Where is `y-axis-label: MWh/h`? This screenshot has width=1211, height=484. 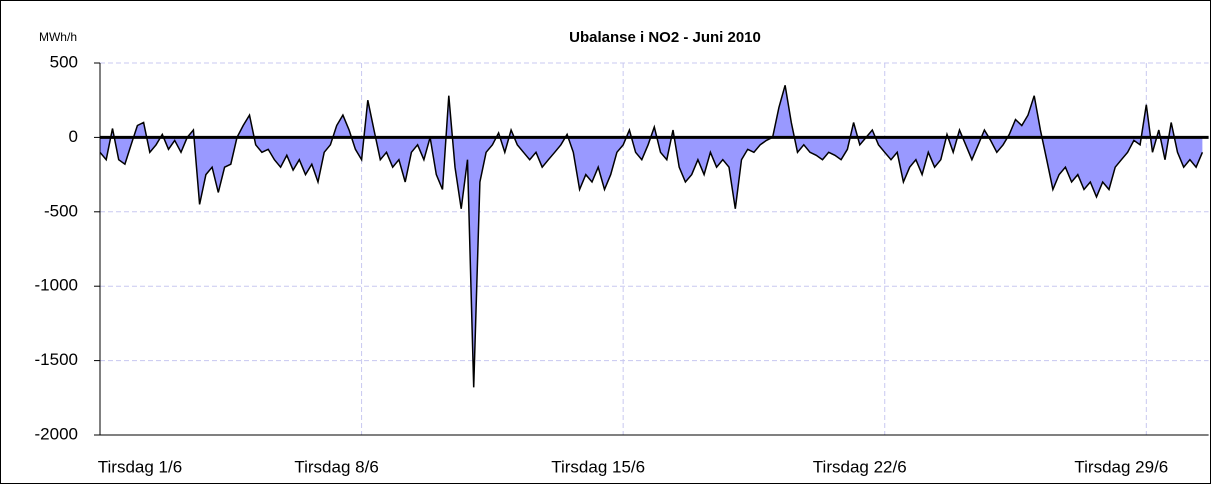 y-axis-label: MWh/h is located at coordinates (58, 37).